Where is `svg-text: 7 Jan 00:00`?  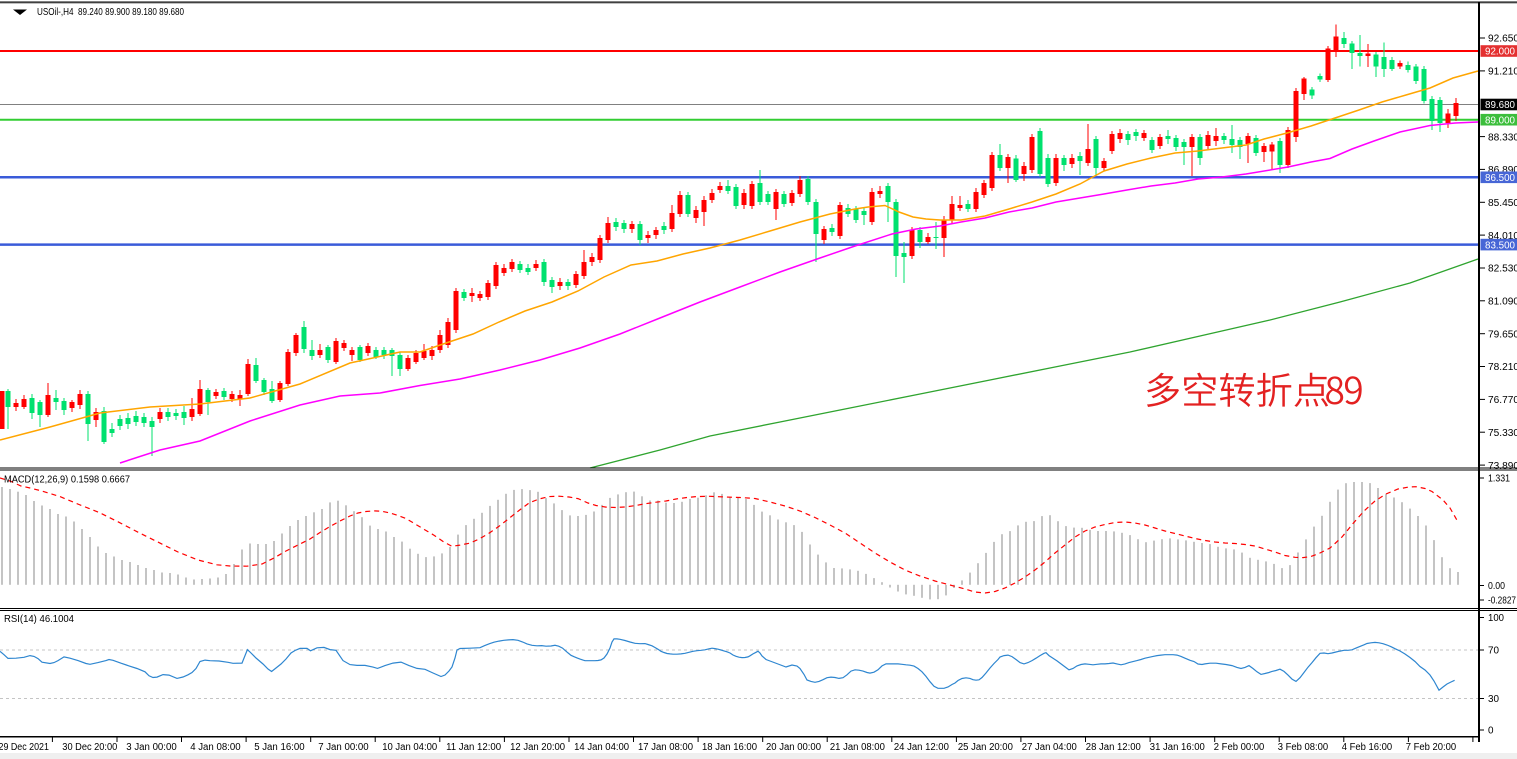 svg-text: 7 Jan 00:00 is located at coordinates (343, 747).